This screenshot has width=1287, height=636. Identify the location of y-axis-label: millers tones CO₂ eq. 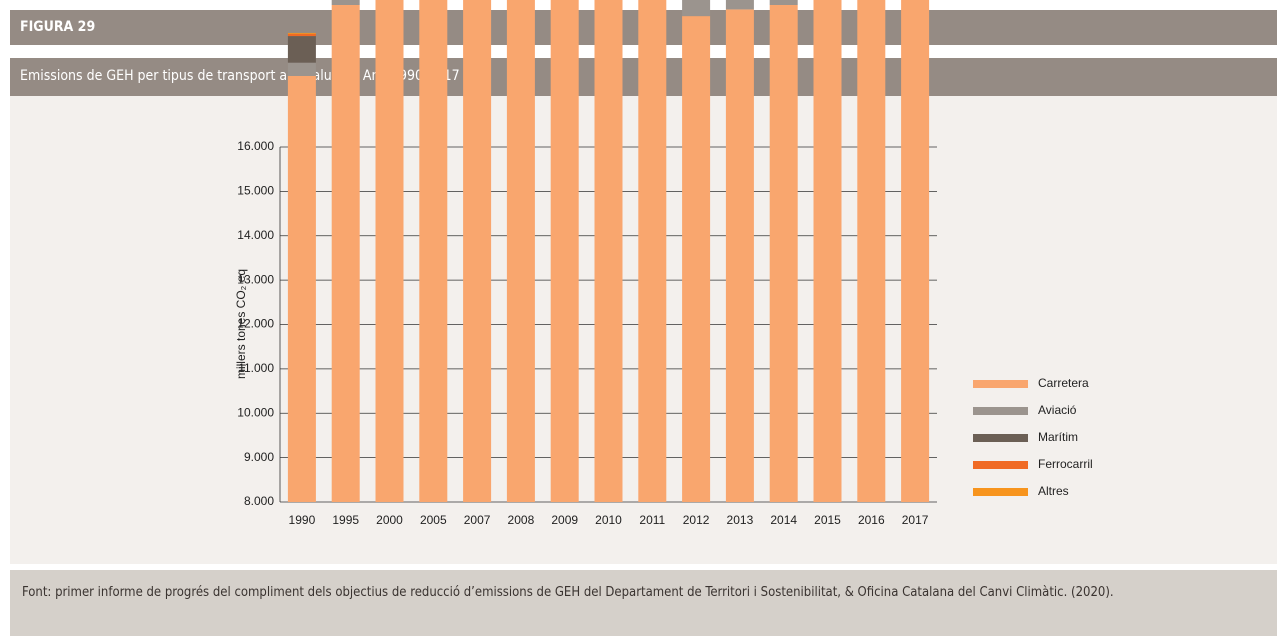
(241, 324).